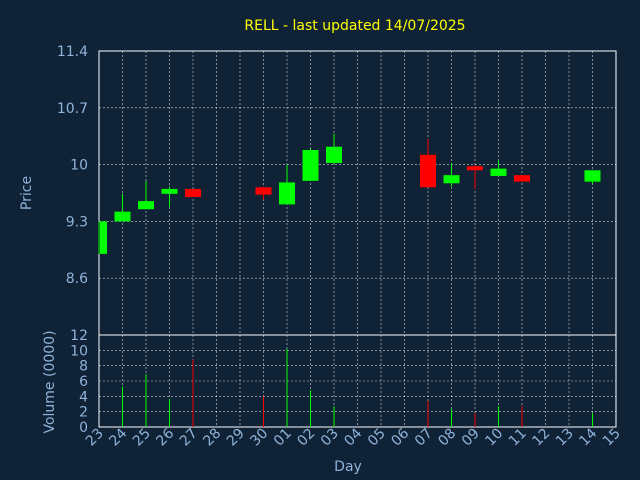  Describe the element at coordinates (83, 397) in the screenshot. I see `volume-y-tick-label: 4` at that location.